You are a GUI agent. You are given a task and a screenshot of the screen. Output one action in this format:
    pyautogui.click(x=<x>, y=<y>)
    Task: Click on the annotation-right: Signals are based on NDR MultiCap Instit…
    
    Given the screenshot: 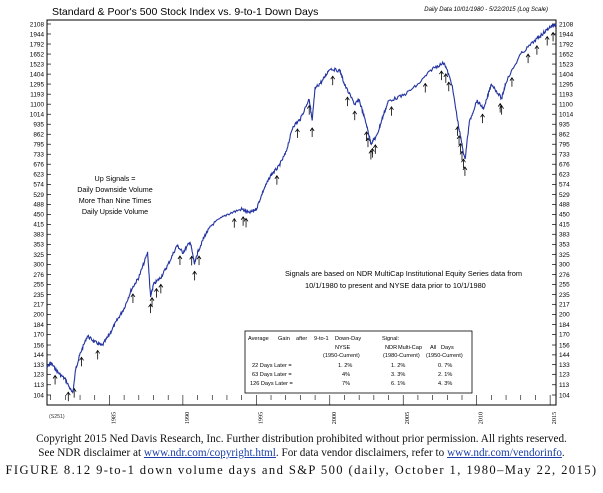 What is the action you would take?
    pyautogui.click(x=403, y=279)
    